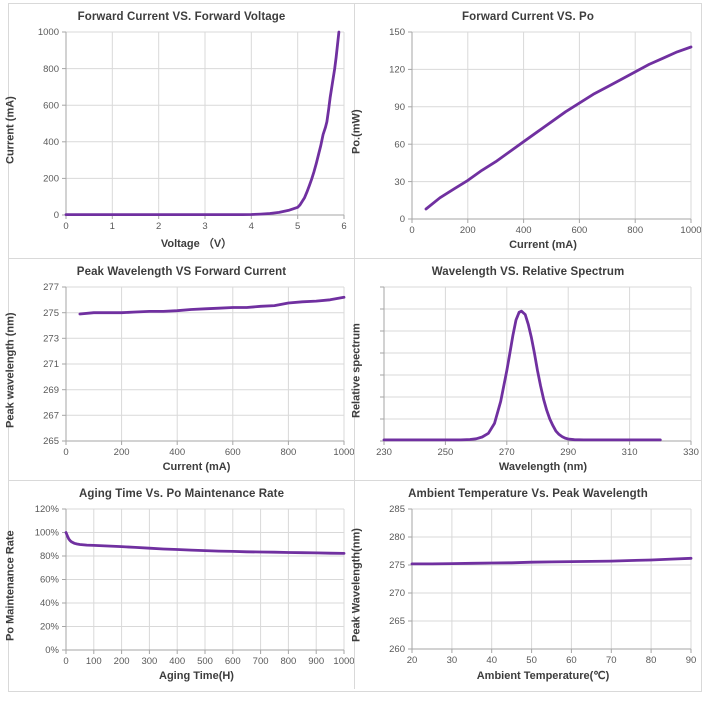 The width and height of the screenshot is (709, 704). Describe the element at coordinates (543, 585) in the screenshot. I see `temperature-plot: 20 30 40 50 60 70 80 90 260 265 270 275 280 285` at that location.